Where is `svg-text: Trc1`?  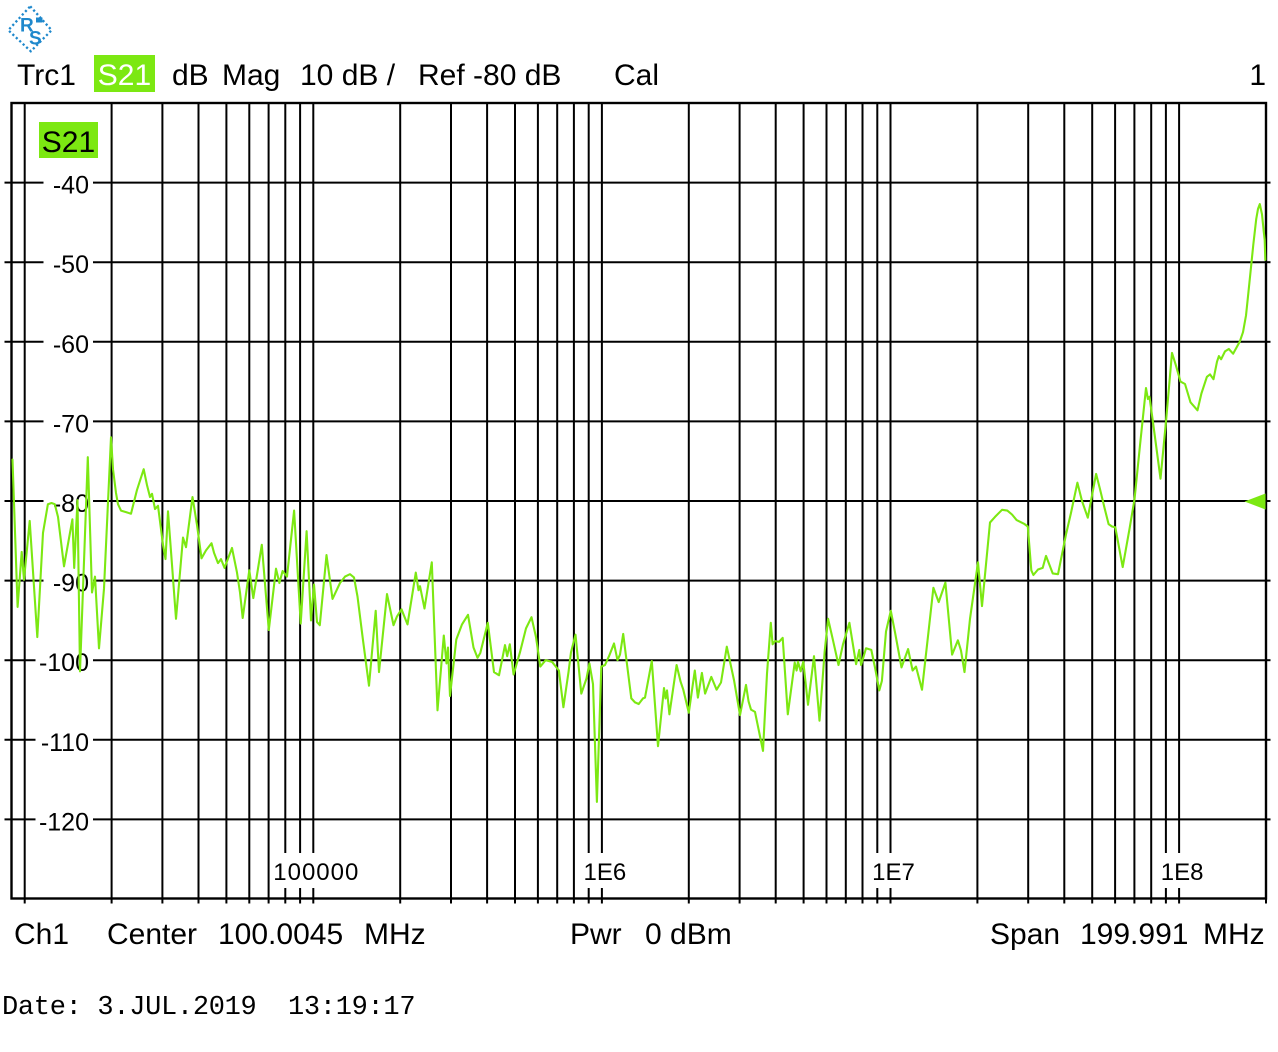 svg-text: Trc1 is located at coordinates (46, 75).